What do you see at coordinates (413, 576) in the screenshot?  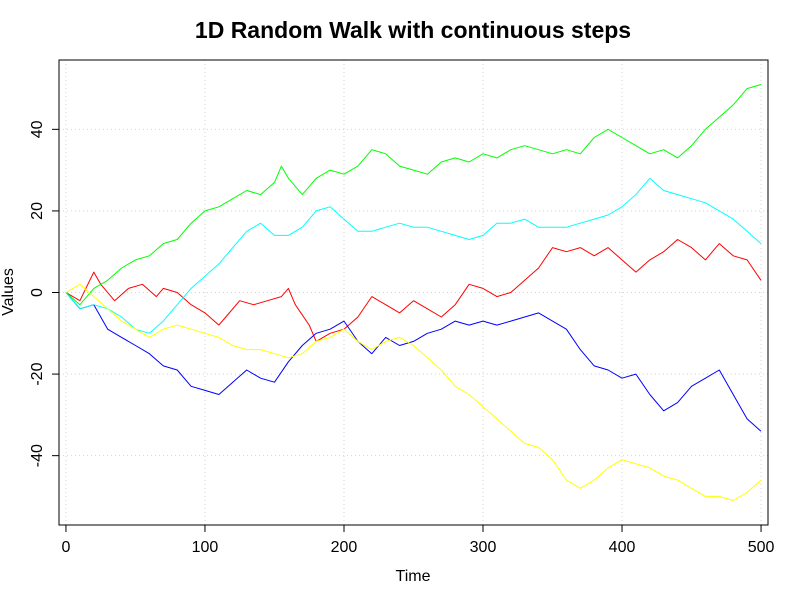 I see `x-axis-label: Time` at bounding box center [413, 576].